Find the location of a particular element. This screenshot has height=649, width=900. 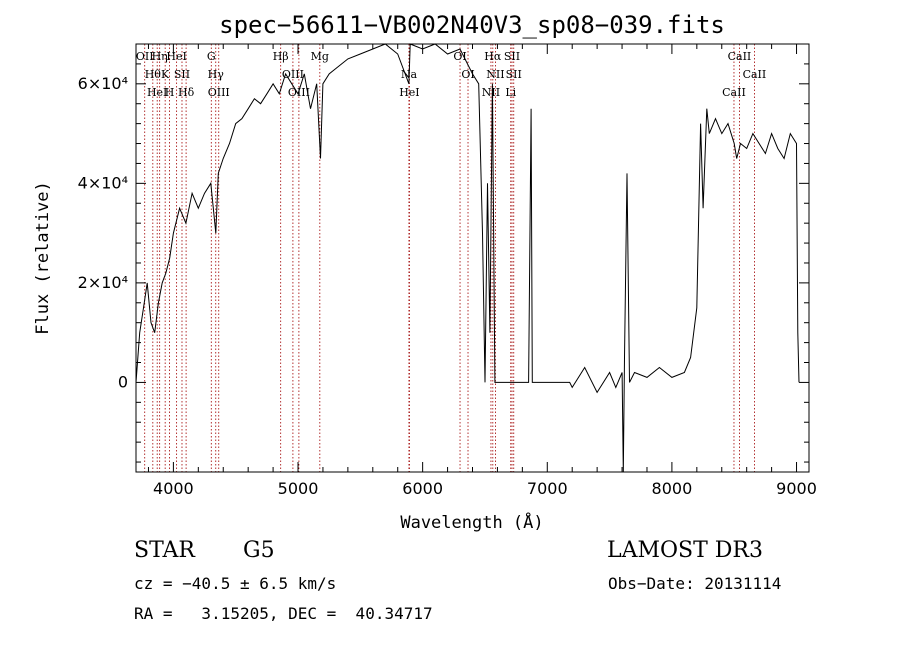

spectral-line-label: Hα is located at coordinates (493, 56).